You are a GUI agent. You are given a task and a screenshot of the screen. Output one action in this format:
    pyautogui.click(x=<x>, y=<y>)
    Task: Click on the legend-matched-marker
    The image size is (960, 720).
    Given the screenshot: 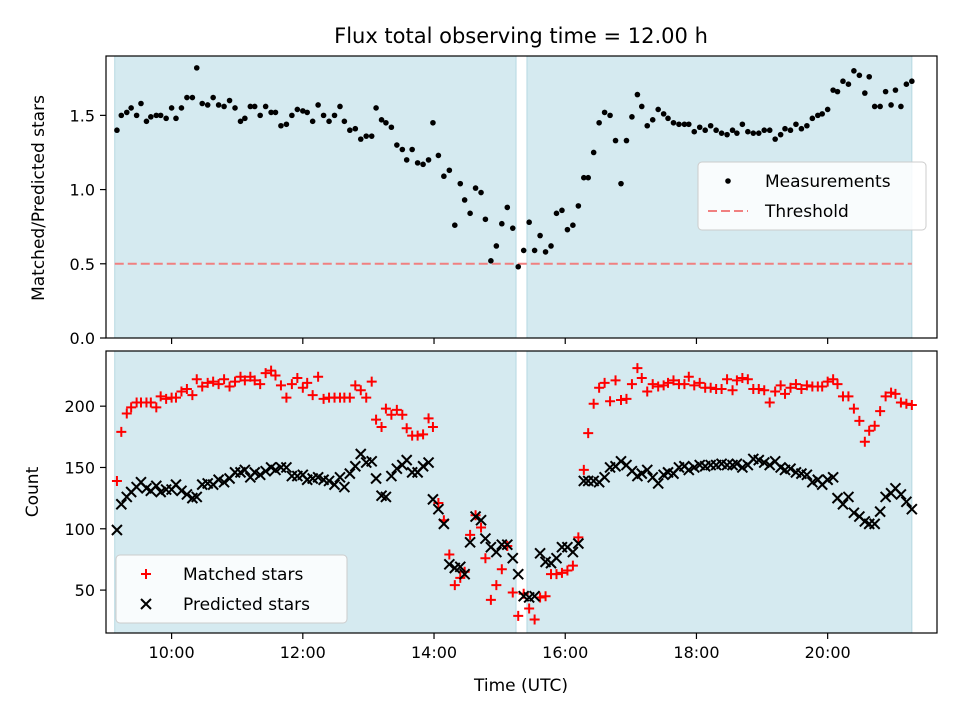 What is the action you would take?
    pyautogui.click(x=146, y=574)
    